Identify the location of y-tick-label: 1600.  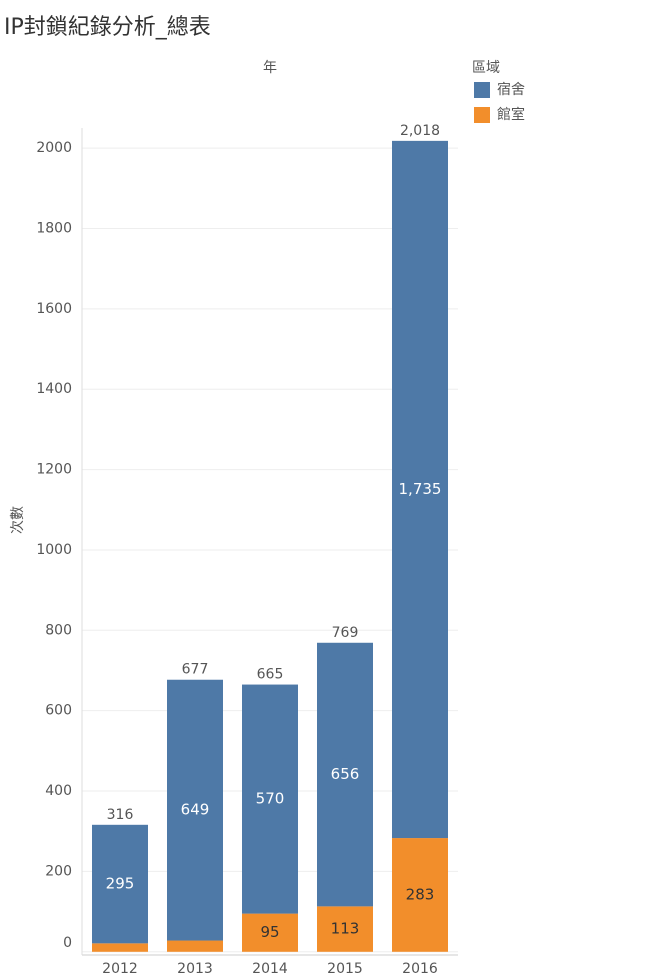
(54, 309).